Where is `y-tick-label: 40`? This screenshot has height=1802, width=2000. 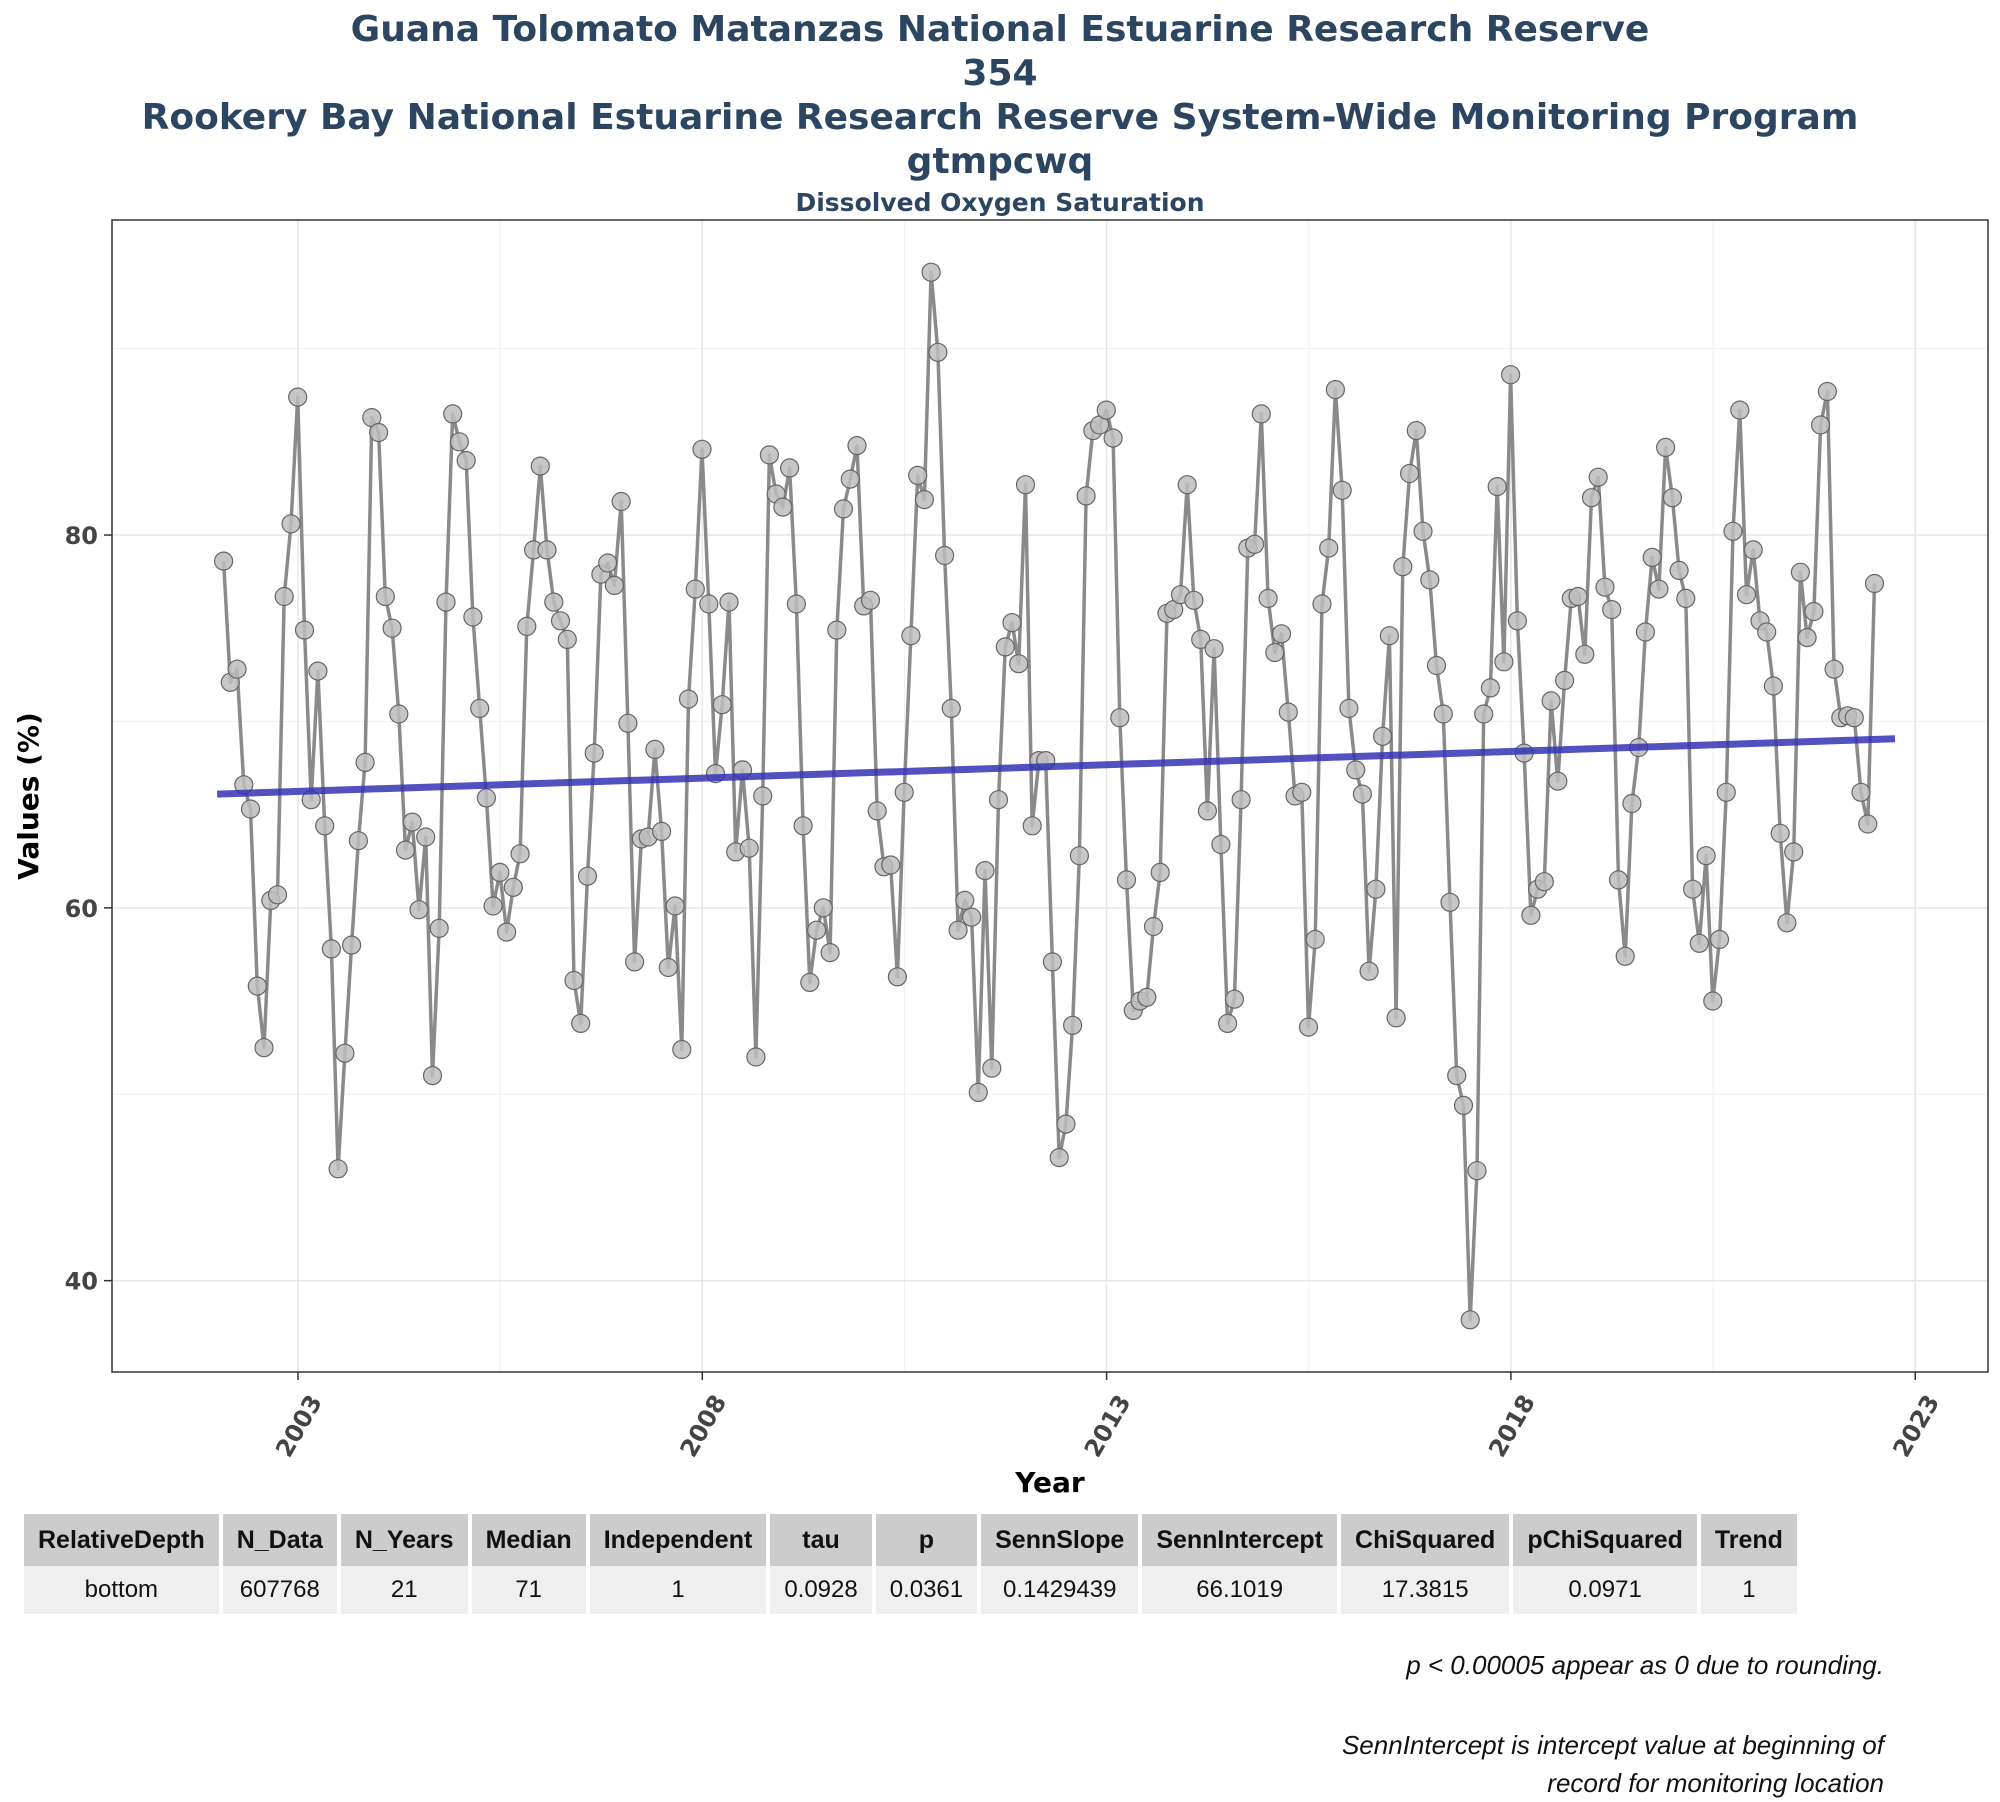 y-tick-label: 40 is located at coordinates (81, 1282).